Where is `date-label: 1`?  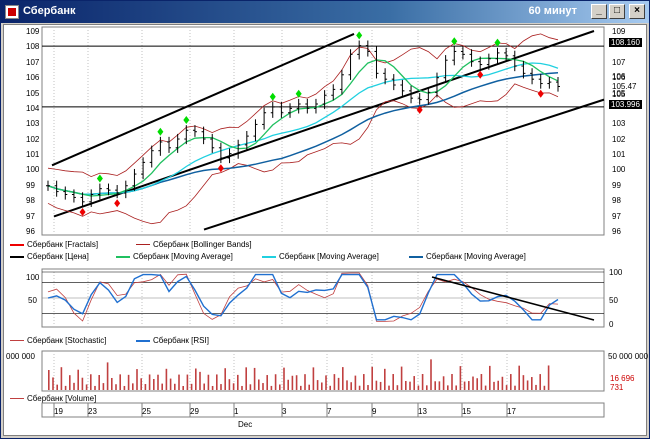 date-label: 1 is located at coordinates (236, 411).